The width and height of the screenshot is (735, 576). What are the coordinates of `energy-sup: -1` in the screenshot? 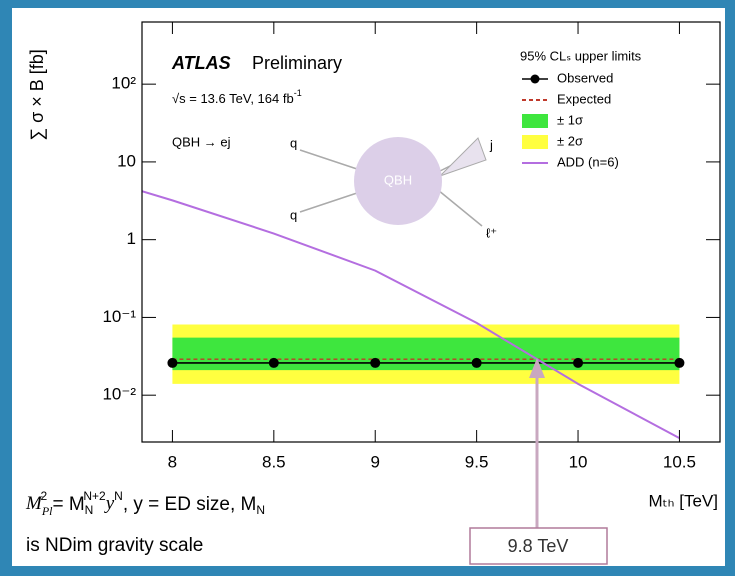 It's located at (298, 93).